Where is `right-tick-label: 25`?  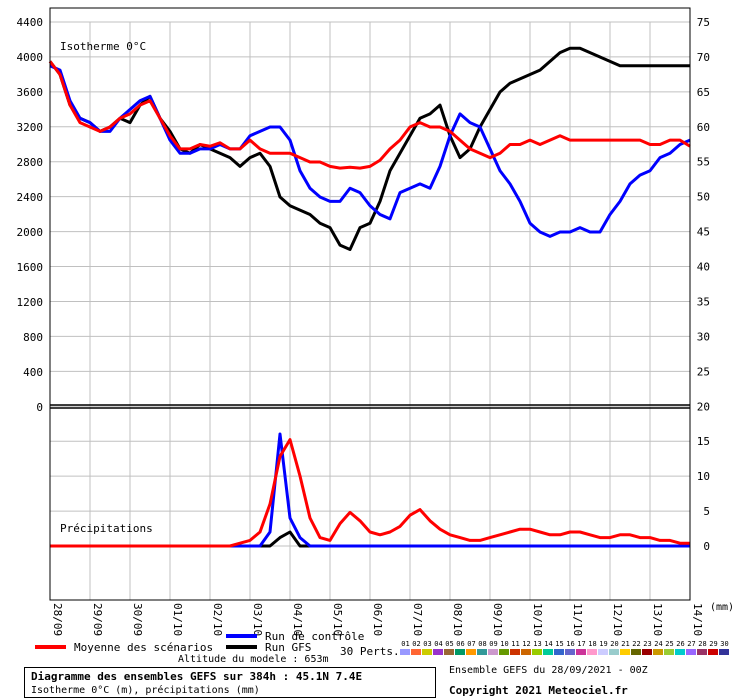
right-tick-label: 25 is located at coordinates (703, 371).